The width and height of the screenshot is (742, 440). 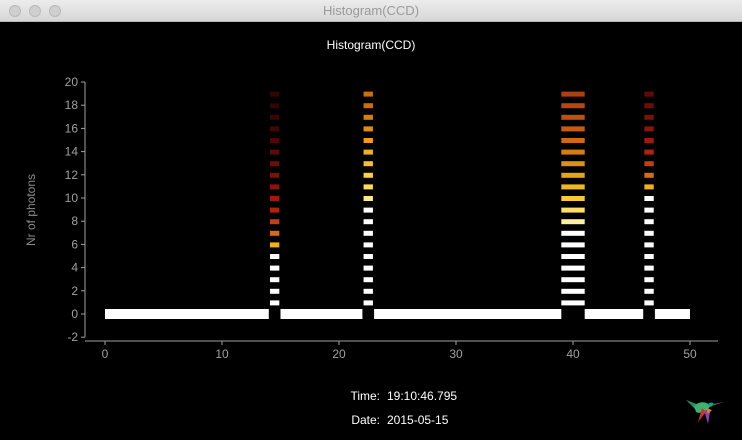 I want to click on minimize-window-button, so click(x=35, y=11).